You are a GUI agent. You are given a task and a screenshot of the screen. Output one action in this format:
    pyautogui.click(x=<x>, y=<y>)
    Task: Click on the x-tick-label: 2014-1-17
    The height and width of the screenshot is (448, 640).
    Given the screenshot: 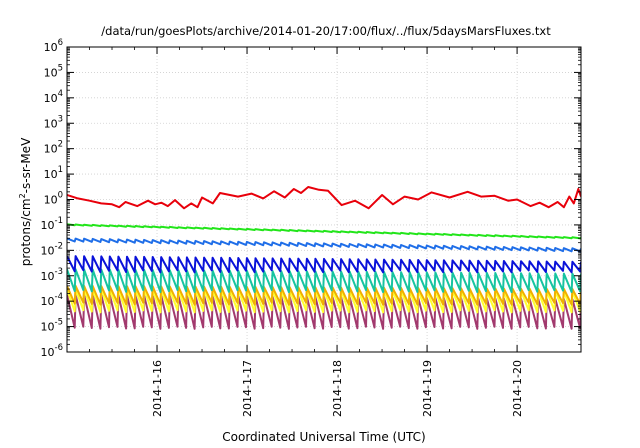 What is the action you would take?
    pyautogui.click(x=247, y=388)
    